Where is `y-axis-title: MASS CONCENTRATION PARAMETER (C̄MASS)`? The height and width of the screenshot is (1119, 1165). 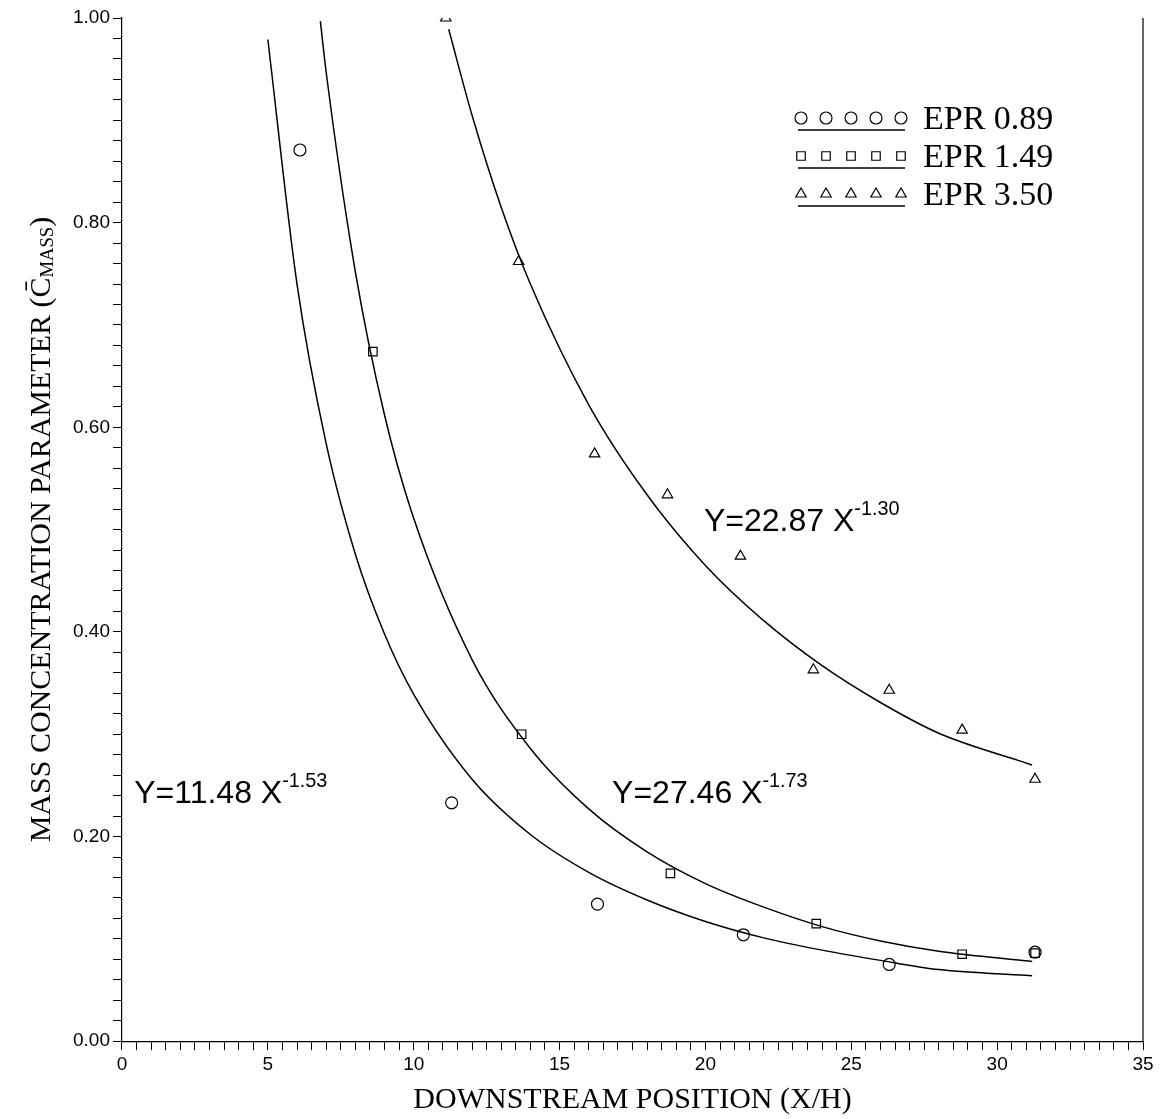
y-axis-title: MASS CONCENTRATION PARAMETER (C̄MASS) is located at coordinates (40, 529).